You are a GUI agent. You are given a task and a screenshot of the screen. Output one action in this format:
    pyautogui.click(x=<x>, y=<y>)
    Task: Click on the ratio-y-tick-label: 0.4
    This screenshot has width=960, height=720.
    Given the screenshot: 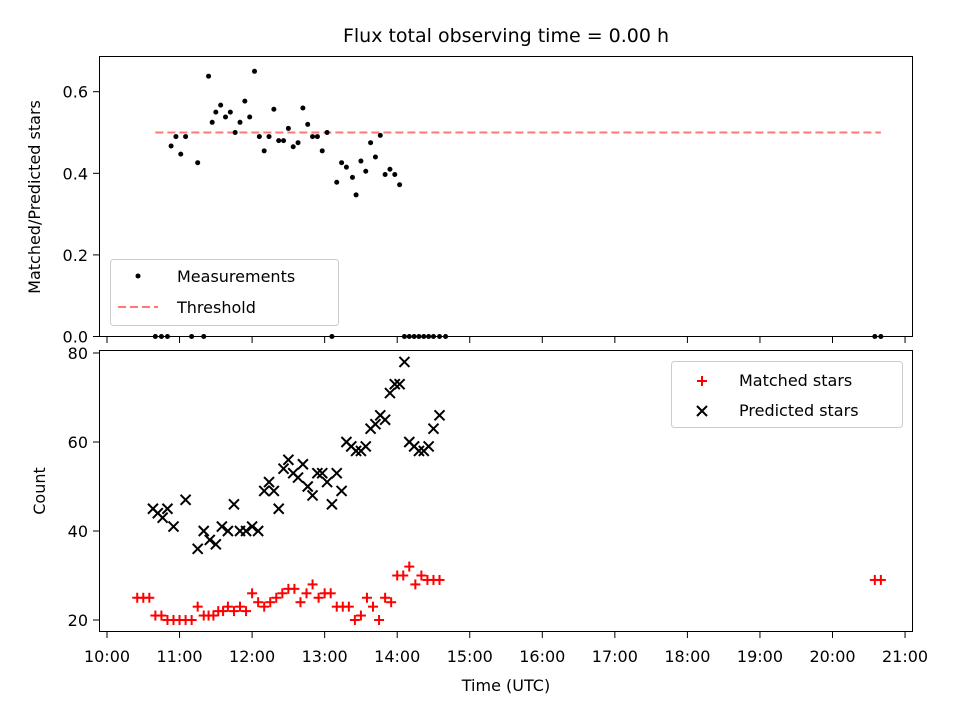 What is the action you would take?
    pyautogui.click(x=75, y=173)
    